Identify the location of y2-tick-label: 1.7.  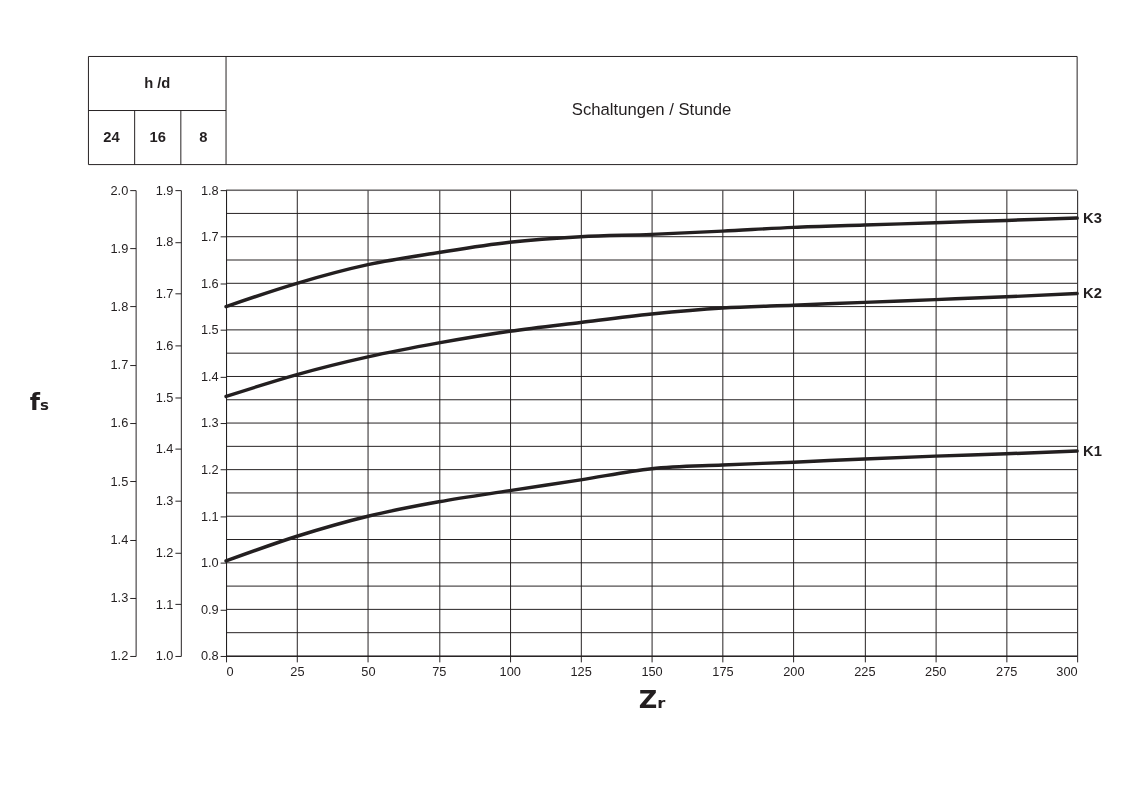
(164, 294).